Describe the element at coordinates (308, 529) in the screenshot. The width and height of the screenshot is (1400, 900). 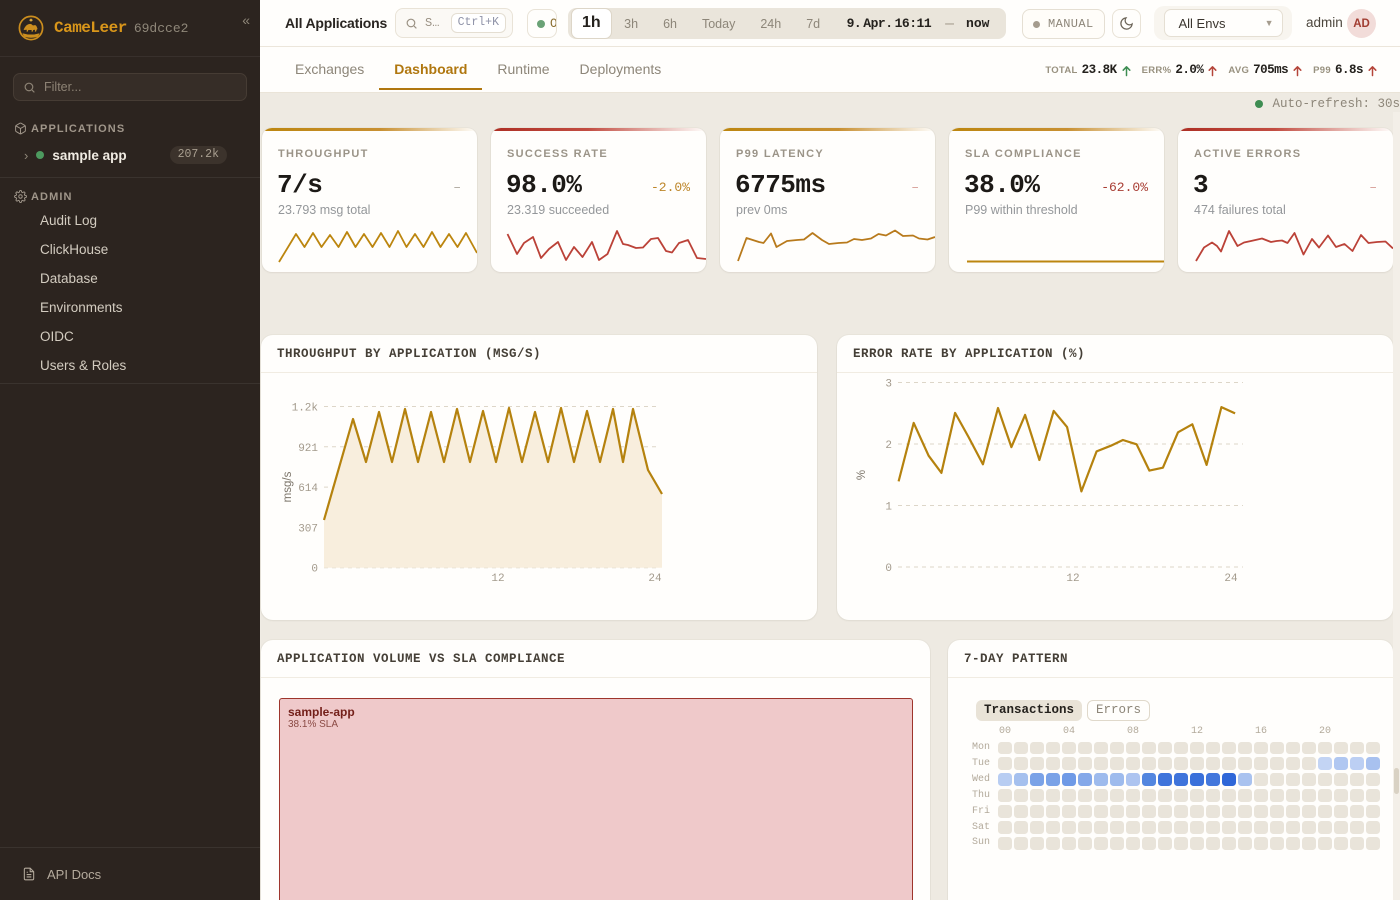
I see `svg-text: 307` at that location.